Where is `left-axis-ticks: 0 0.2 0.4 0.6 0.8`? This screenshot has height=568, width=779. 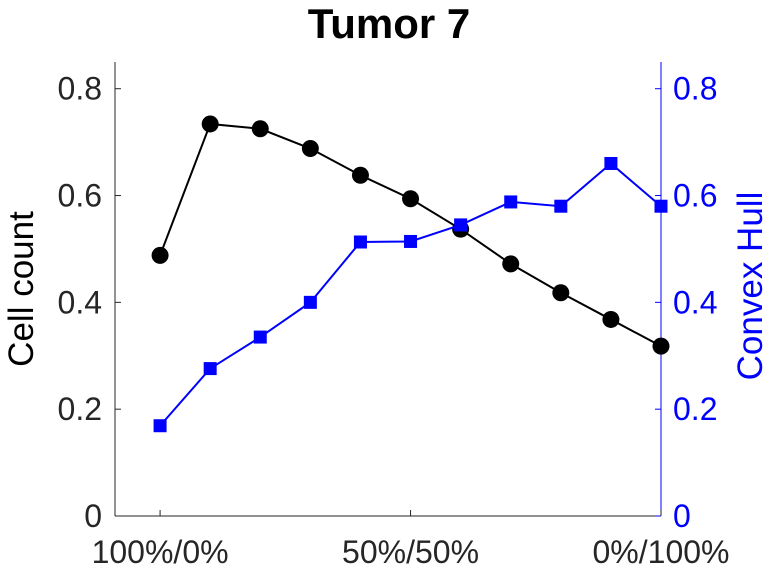
left-axis-ticks: 0 0.2 0.4 0.6 0.8 is located at coordinates (89, 302).